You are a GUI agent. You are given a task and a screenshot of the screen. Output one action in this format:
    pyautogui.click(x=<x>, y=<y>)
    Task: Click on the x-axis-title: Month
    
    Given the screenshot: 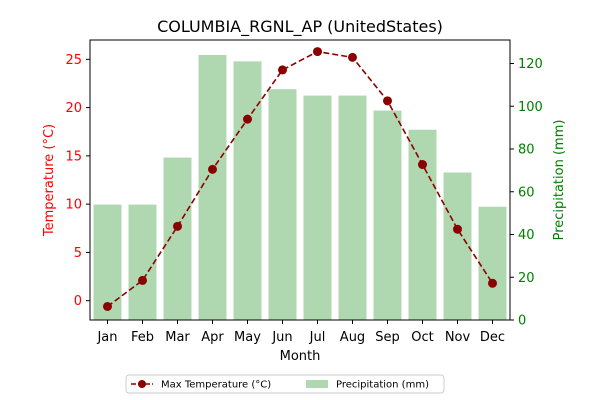 What is the action you would take?
    pyautogui.click(x=300, y=356)
    